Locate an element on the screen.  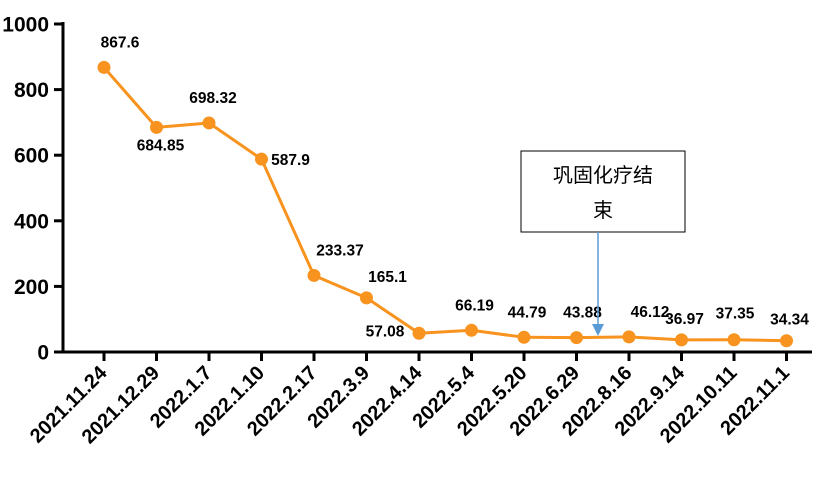
data-label: 46.12 is located at coordinates (650, 312).